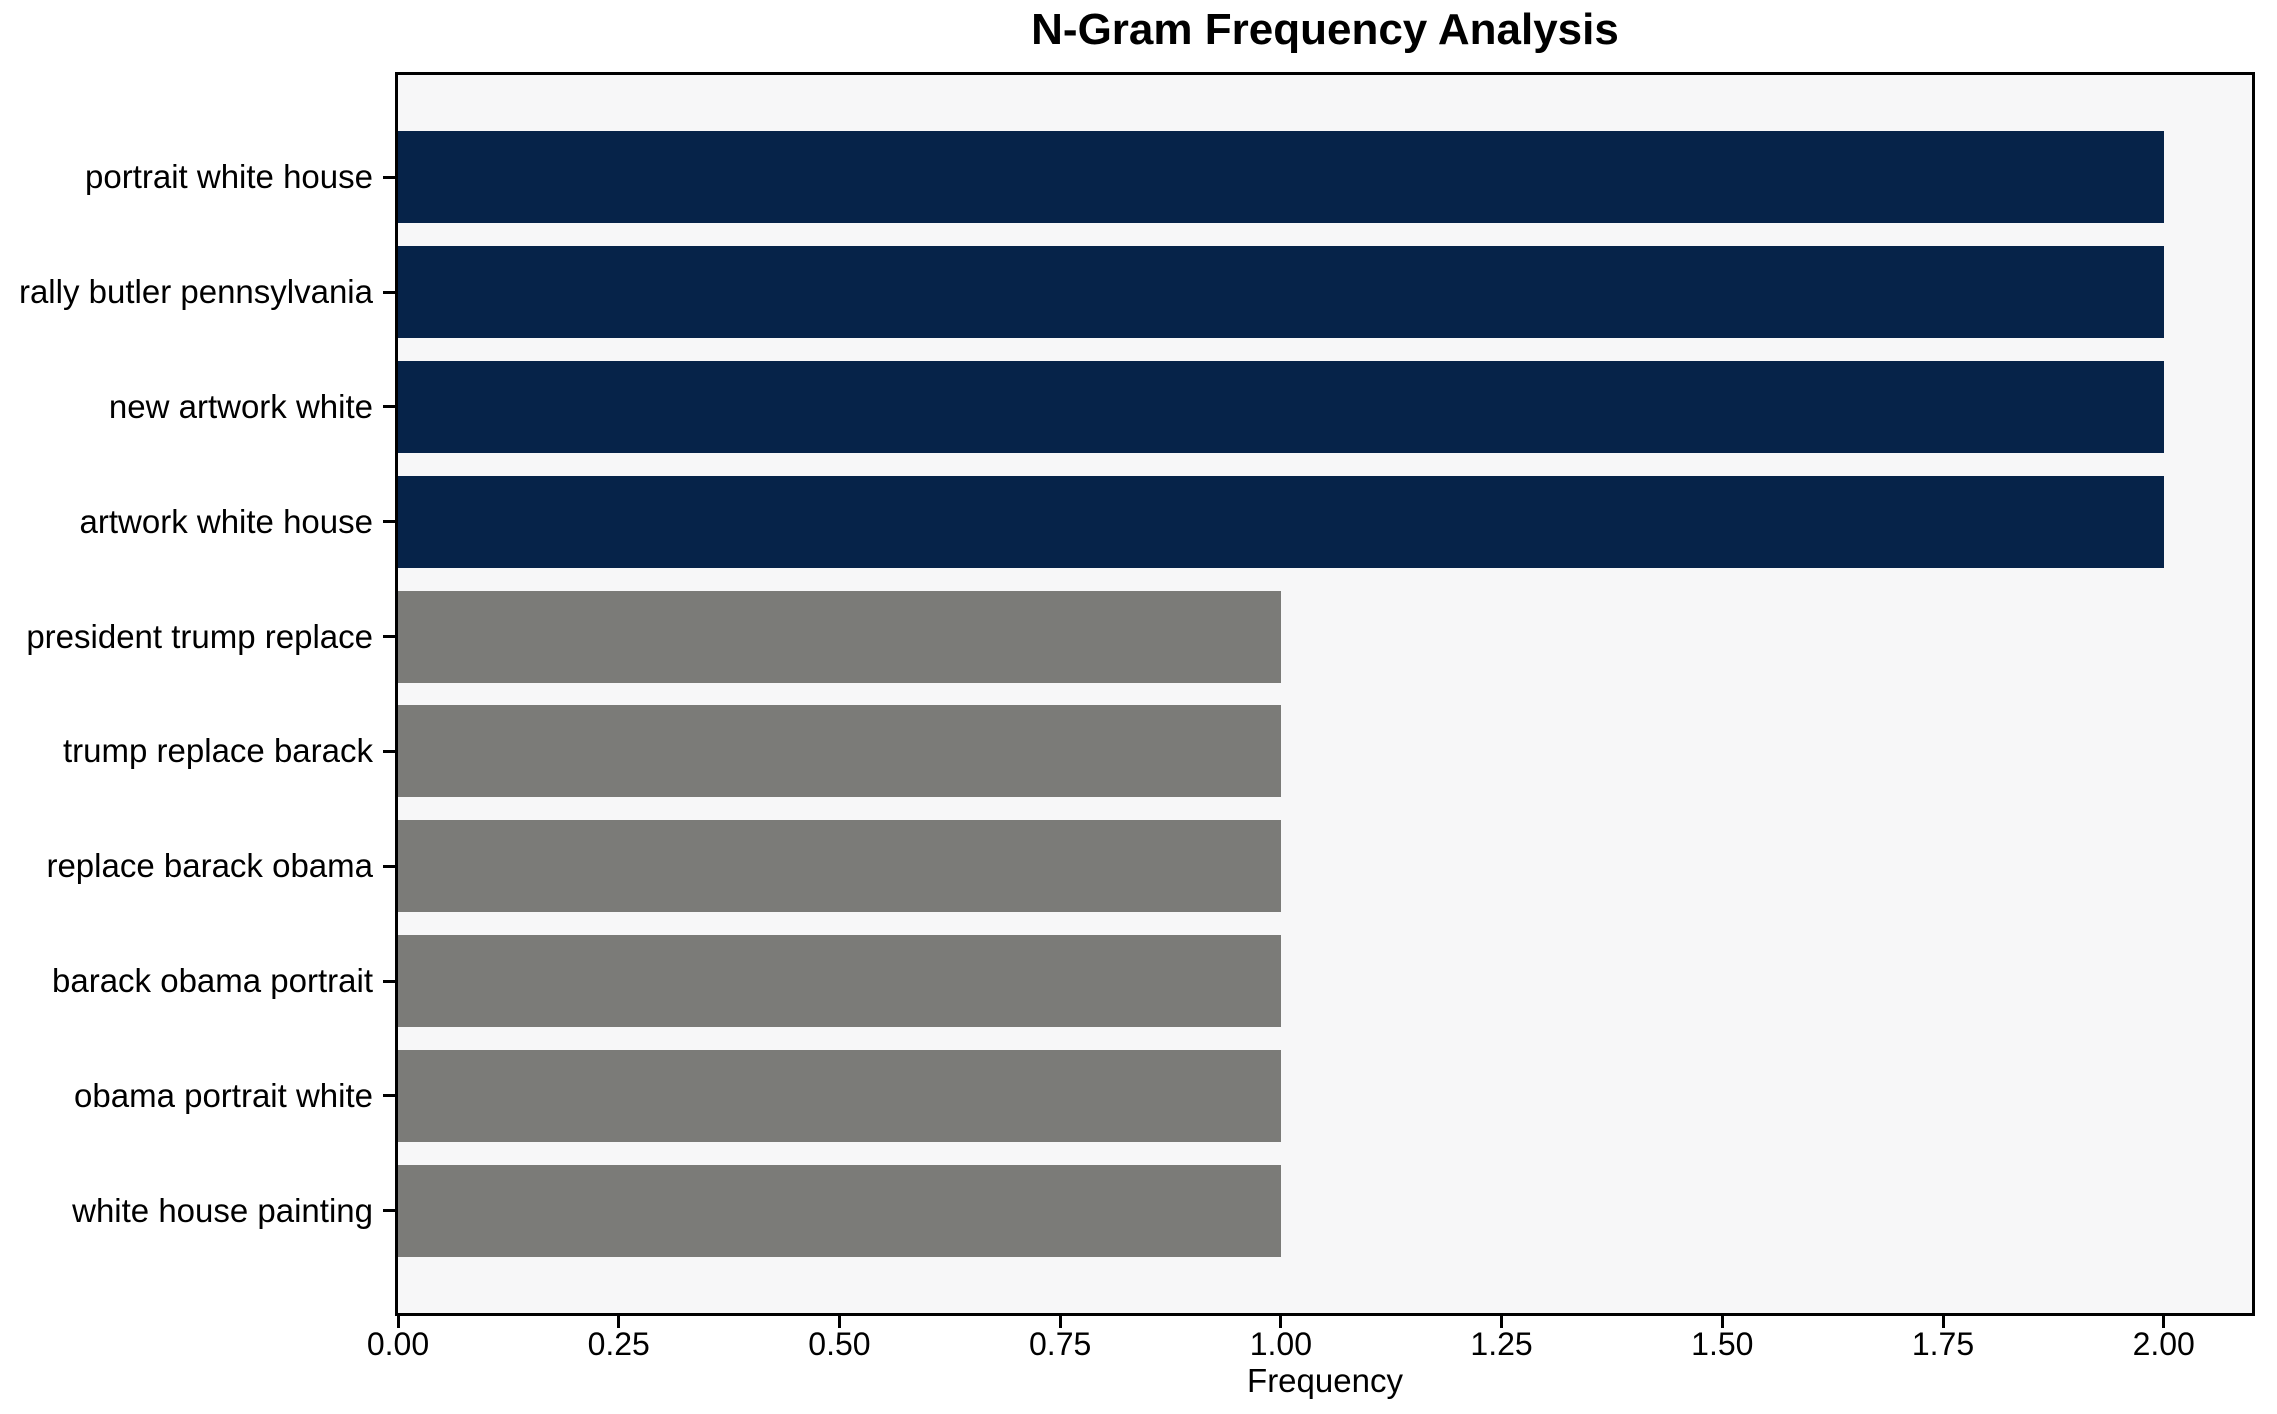 The image size is (2277, 1414). What do you see at coordinates (195, 292) in the screenshot?
I see `y-tick-label: rally butler pennsylvania` at bounding box center [195, 292].